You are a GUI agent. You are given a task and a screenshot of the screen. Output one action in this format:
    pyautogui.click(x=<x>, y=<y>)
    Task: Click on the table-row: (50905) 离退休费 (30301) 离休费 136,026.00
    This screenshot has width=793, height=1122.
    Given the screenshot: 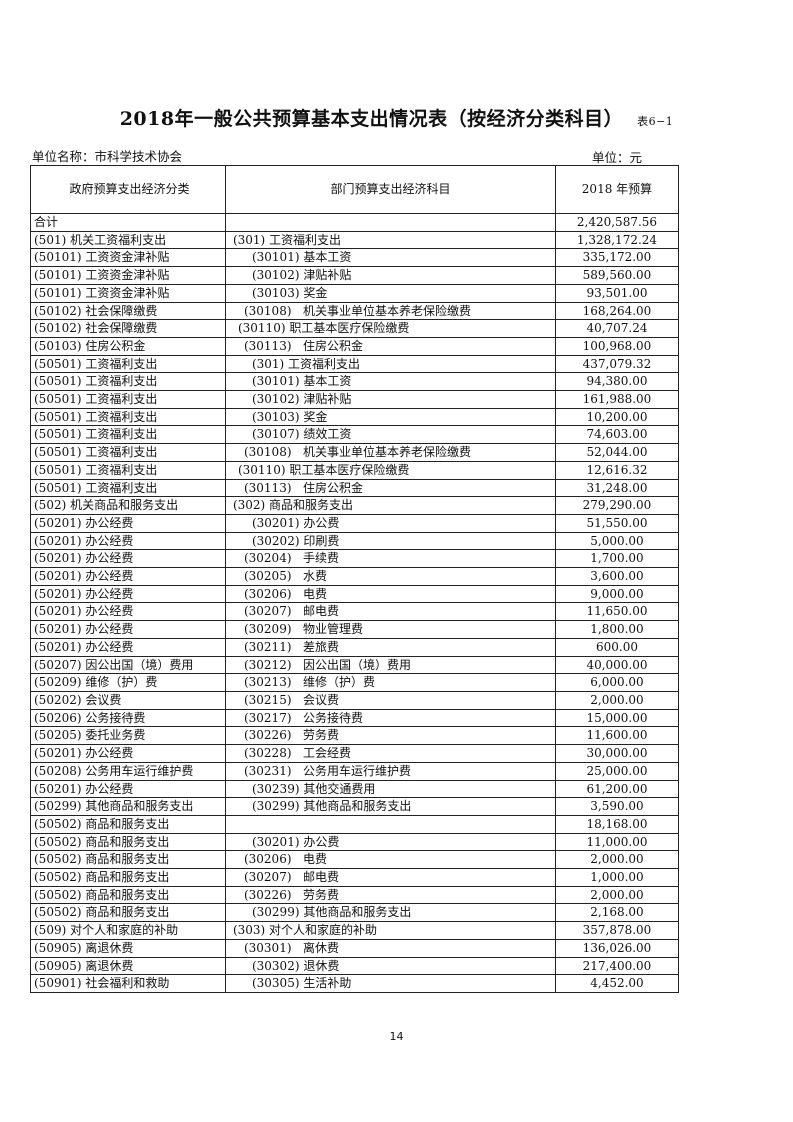 What is the action you would take?
    pyautogui.click(x=355, y=948)
    